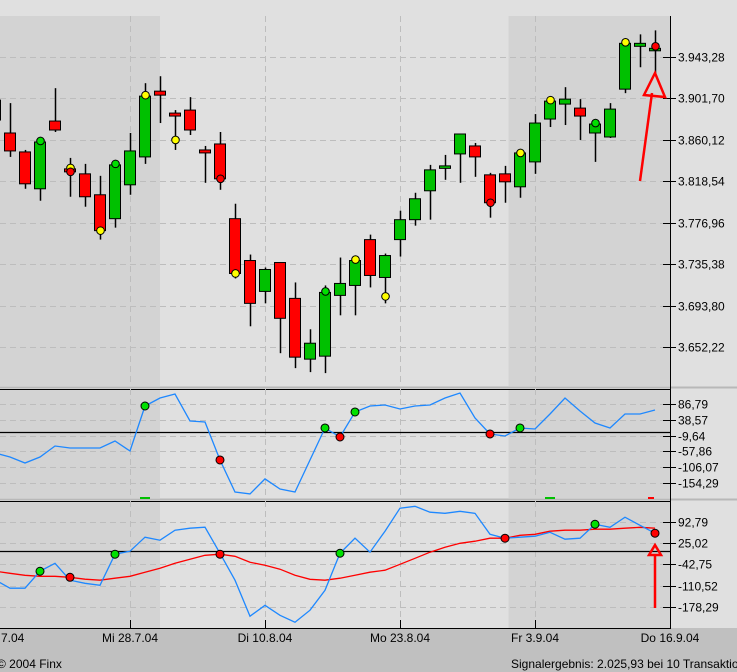 Image resolution: width=737 pixels, height=672 pixels. Describe the element at coordinates (693, 421) in the screenshot. I see `y-tick-label: 38,57` at that location.